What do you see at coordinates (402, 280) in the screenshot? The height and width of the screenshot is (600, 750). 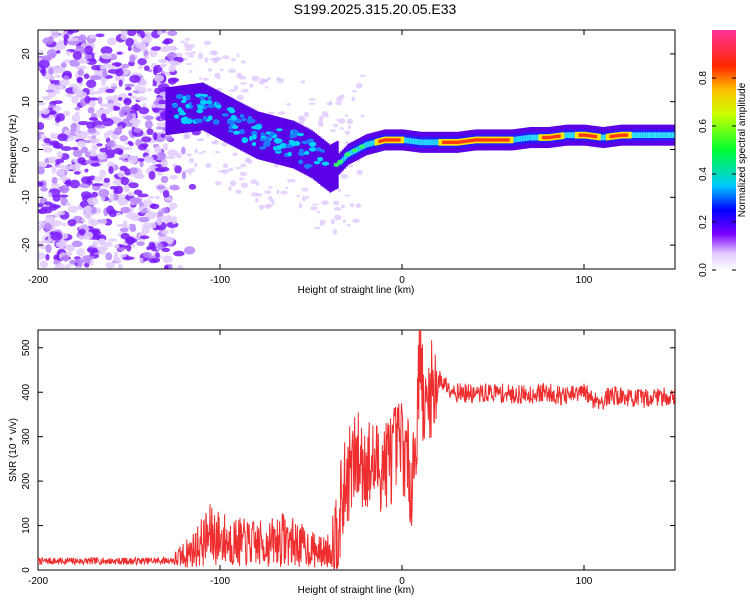 I see `spectrogram-x-tick-label: 0` at bounding box center [402, 280].